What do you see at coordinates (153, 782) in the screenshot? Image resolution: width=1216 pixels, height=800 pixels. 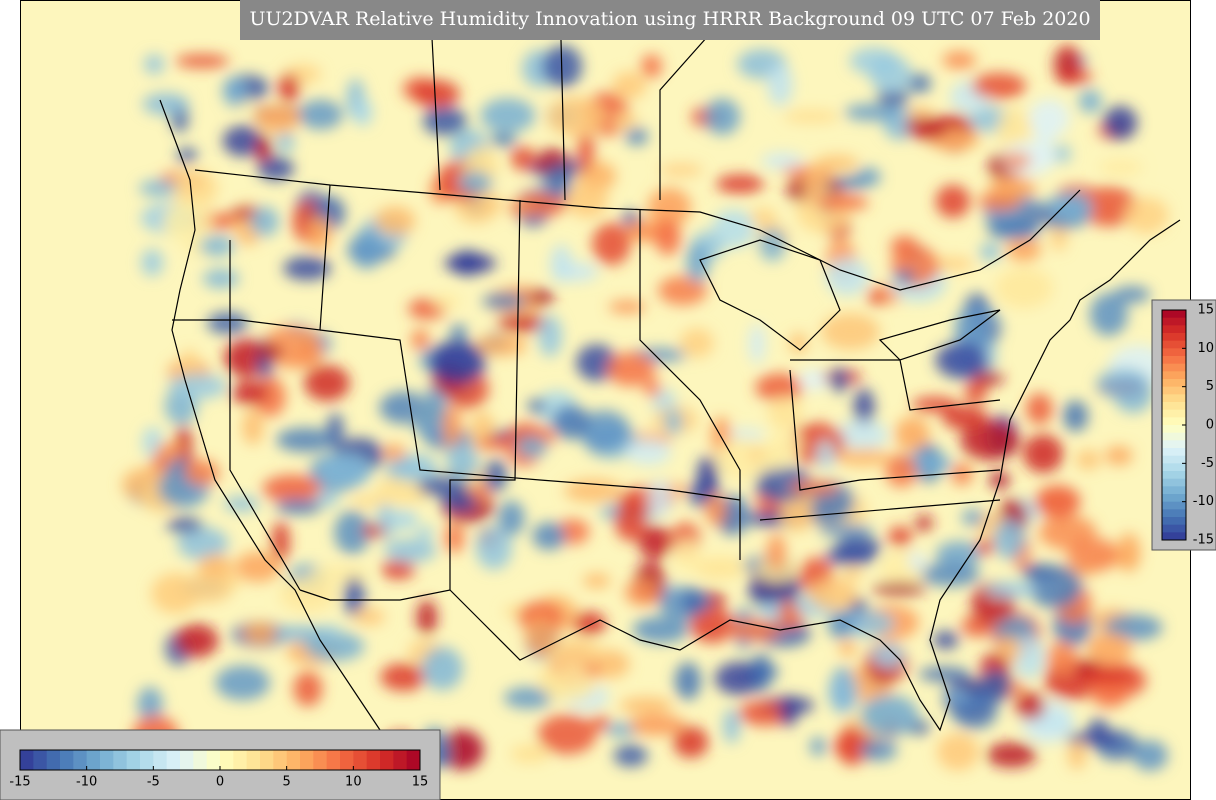 I see `colorbar-tick-label: -5` at bounding box center [153, 782].